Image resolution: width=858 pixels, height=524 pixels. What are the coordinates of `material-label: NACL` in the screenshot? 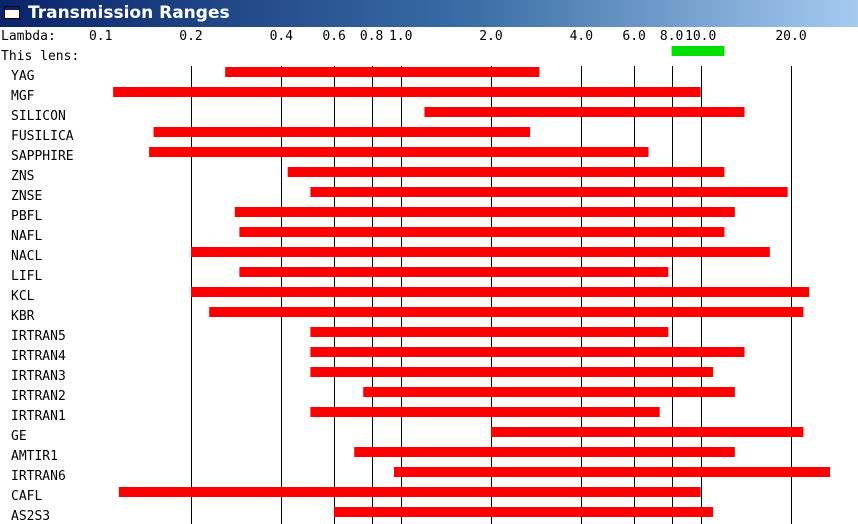 It's located at (26, 256).